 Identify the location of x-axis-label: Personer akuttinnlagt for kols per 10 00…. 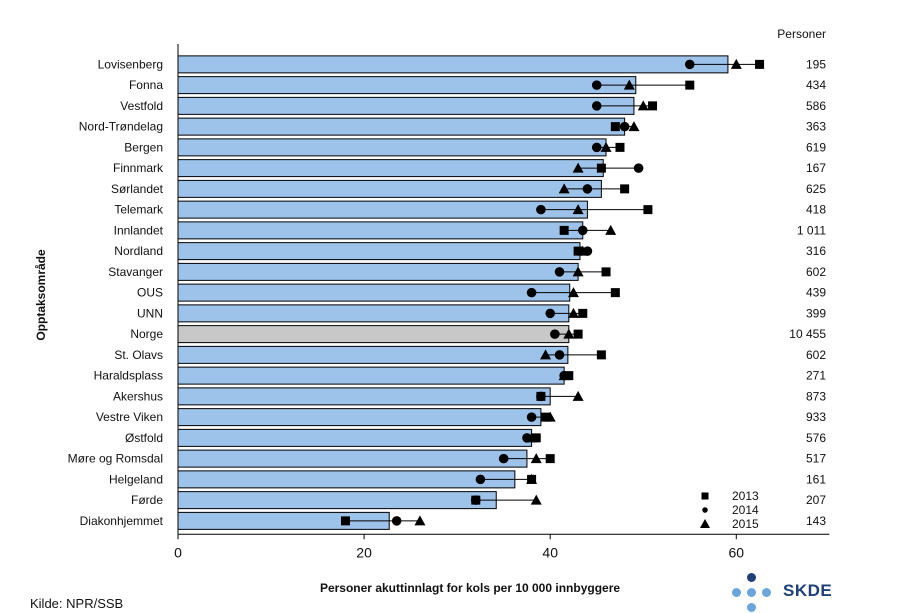
(470, 588).